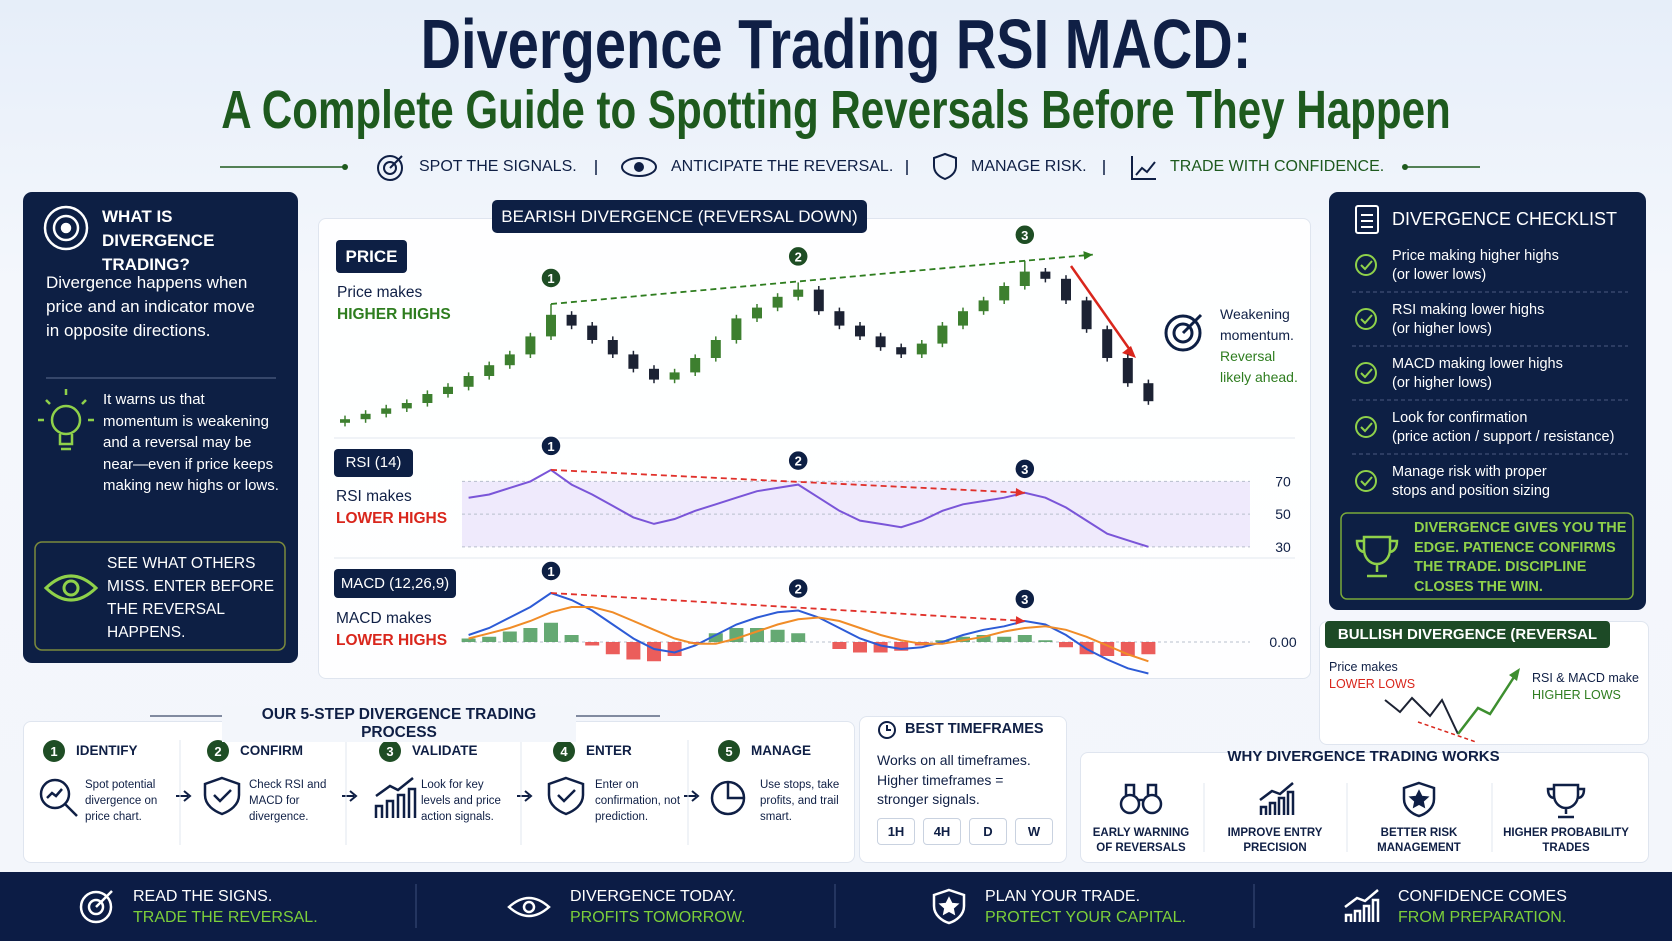 Image resolution: width=1672 pixels, height=941 pixels. Describe the element at coordinates (974, 729) in the screenshot. I see `timeframes-title: BEST TIMEFRAMES` at that location.